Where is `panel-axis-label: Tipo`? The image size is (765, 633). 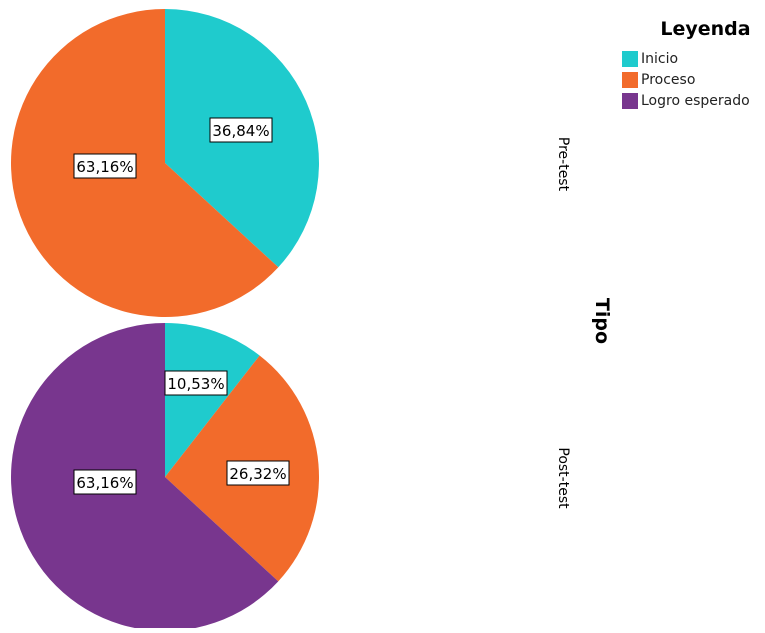 panel-axis-label: Tipo is located at coordinates (602, 321).